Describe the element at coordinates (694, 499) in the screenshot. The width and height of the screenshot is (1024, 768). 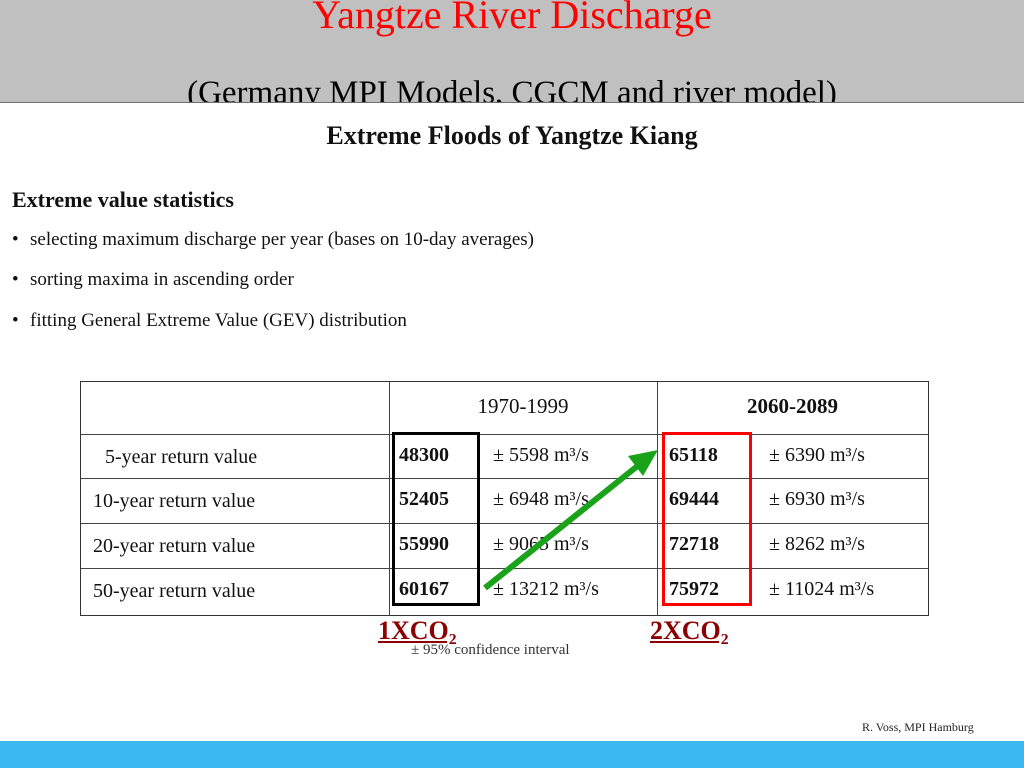
I see `value-2060: 69444` at that location.